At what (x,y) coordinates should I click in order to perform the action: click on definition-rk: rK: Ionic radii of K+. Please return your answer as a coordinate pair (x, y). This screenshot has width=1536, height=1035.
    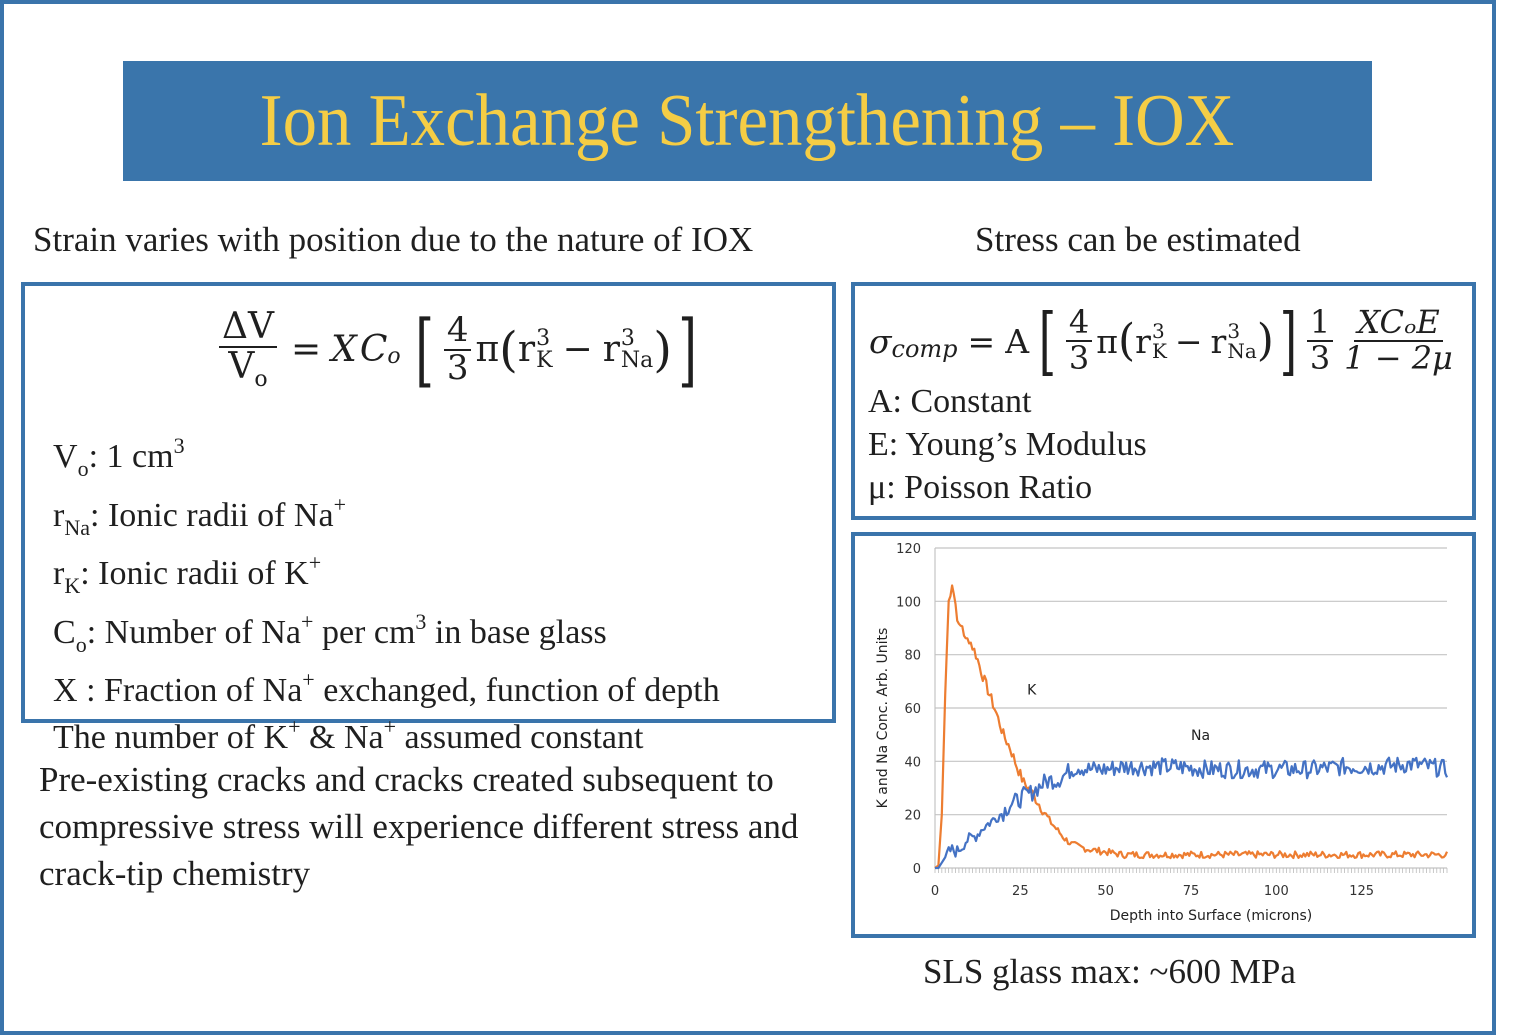
    Looking at the image, I should click on (187, 574).